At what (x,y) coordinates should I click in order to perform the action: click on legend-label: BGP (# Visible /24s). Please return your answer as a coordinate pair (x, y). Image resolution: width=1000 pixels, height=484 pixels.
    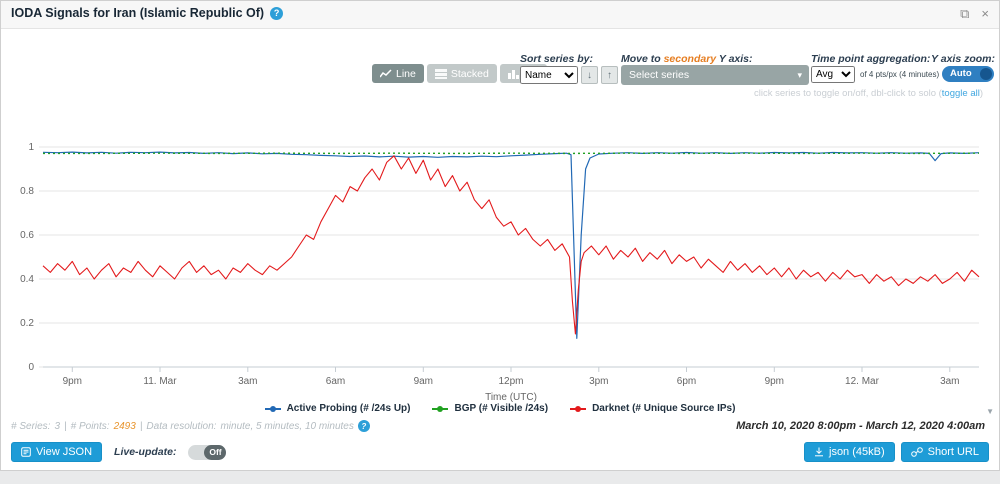
    Looking at the image, I should click on (501, 408).